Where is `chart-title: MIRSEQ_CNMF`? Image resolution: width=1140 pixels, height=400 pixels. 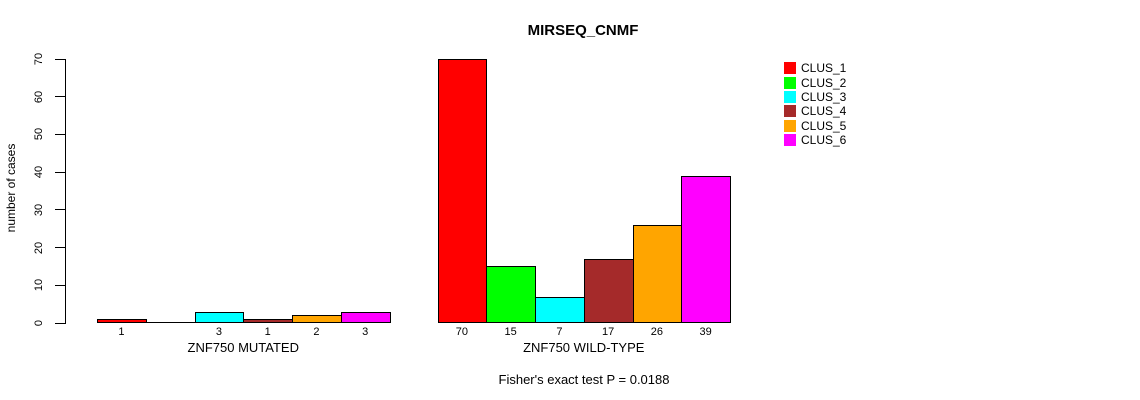 chart-title: MIRSEQ_CNMF is located at coordinates (583, 30).